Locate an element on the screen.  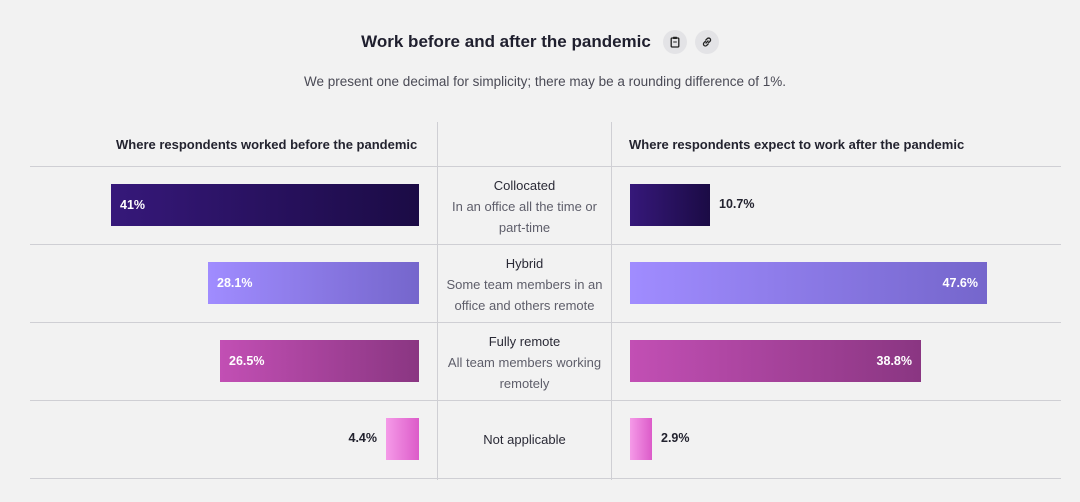
bar-after-hybrid: 47.6% is located at coordinates (808, 283).